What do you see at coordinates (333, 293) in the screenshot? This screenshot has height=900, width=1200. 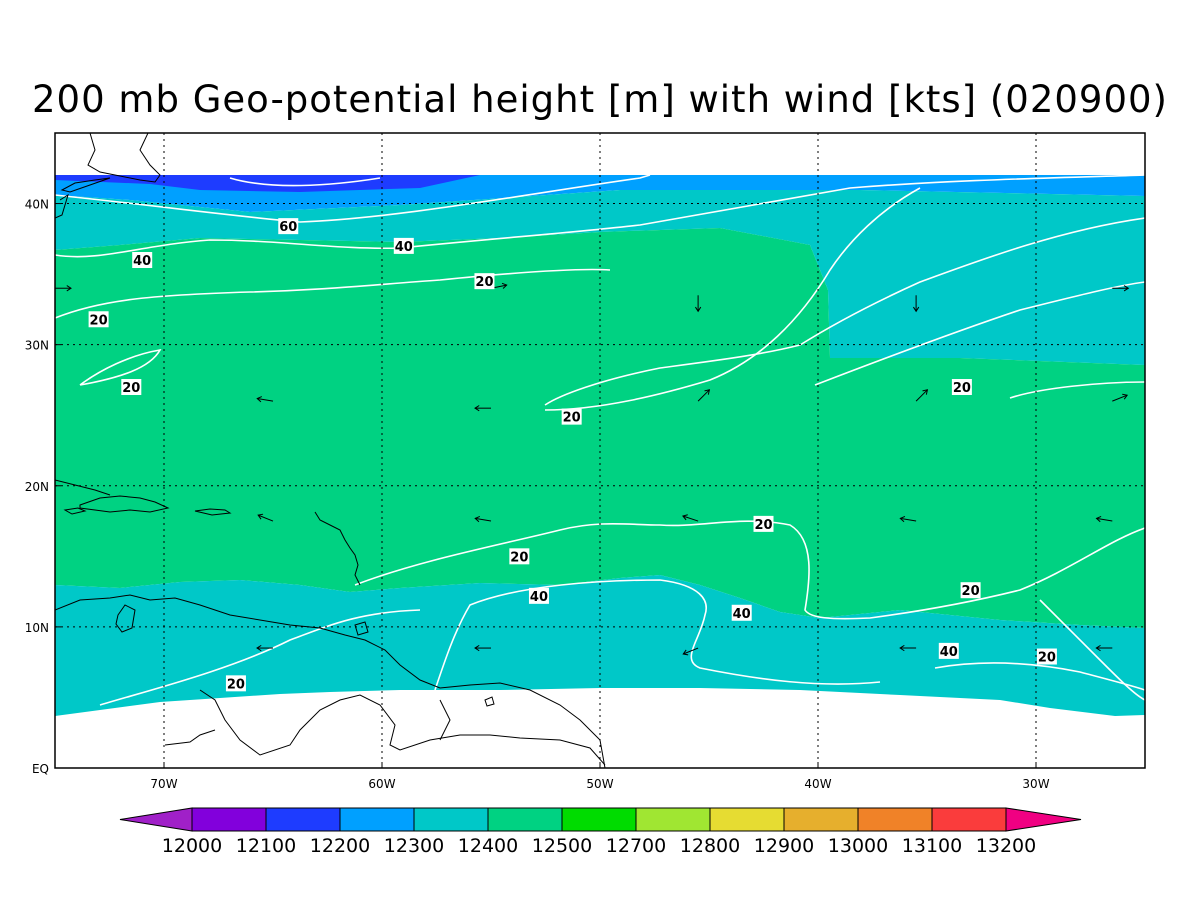 I see `contour-20-north` at bounding box center [333, 293].